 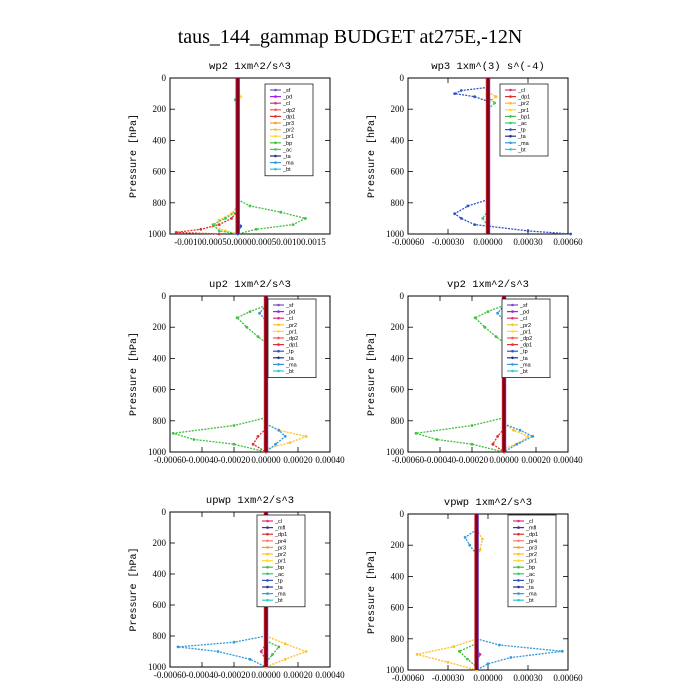 What do you see at coordinates (448, 242) in the screenshot?
I see `x-tick-label: -0.00030` at bounding box center [448, 242].